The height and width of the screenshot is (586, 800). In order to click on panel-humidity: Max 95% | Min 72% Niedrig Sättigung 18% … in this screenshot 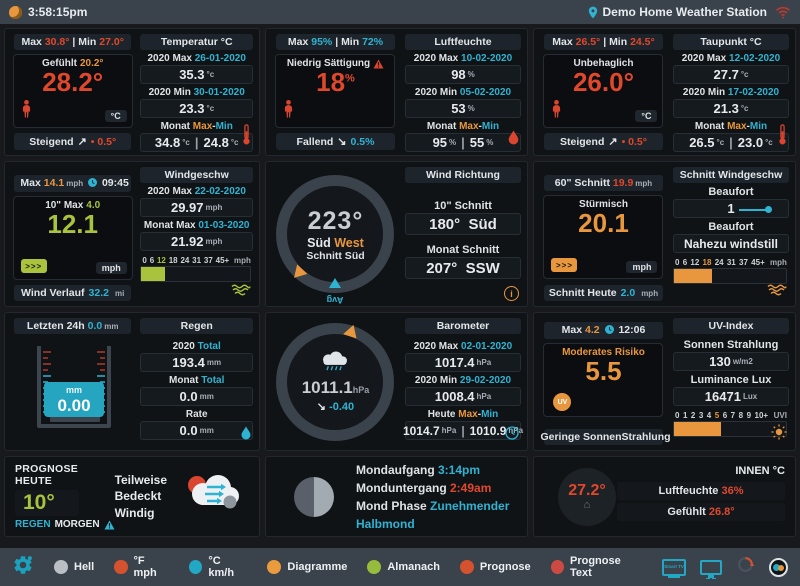, I will do `click(396, 92)`.